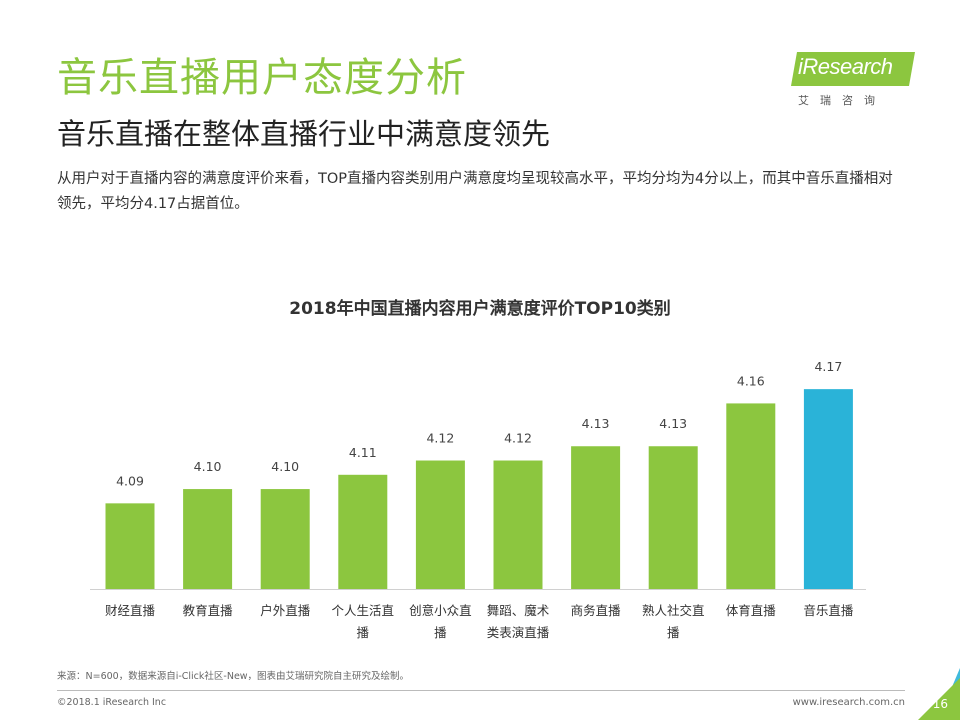 The height and width of the screenshot is (720, 960). Describe the element at coordinates (363, 452) in the screenshot. I see `data-label-4: 4.11` at that location.